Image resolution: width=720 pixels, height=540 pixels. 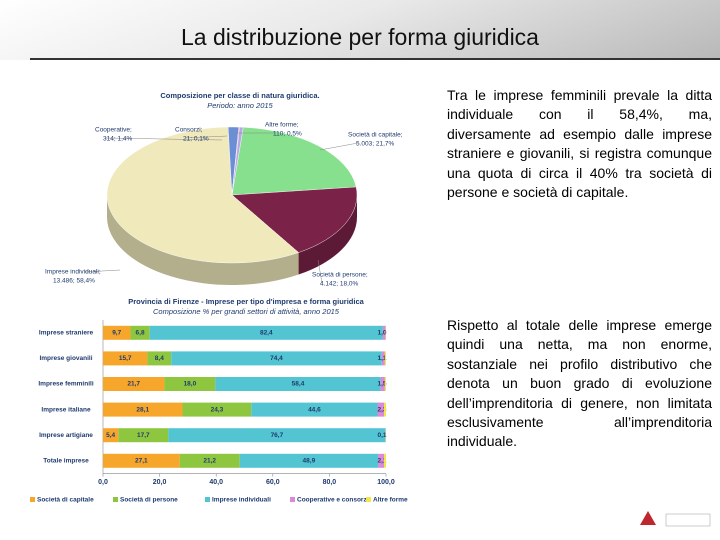 I want to click on value-label: 44,6, so click(x=314, y=409).